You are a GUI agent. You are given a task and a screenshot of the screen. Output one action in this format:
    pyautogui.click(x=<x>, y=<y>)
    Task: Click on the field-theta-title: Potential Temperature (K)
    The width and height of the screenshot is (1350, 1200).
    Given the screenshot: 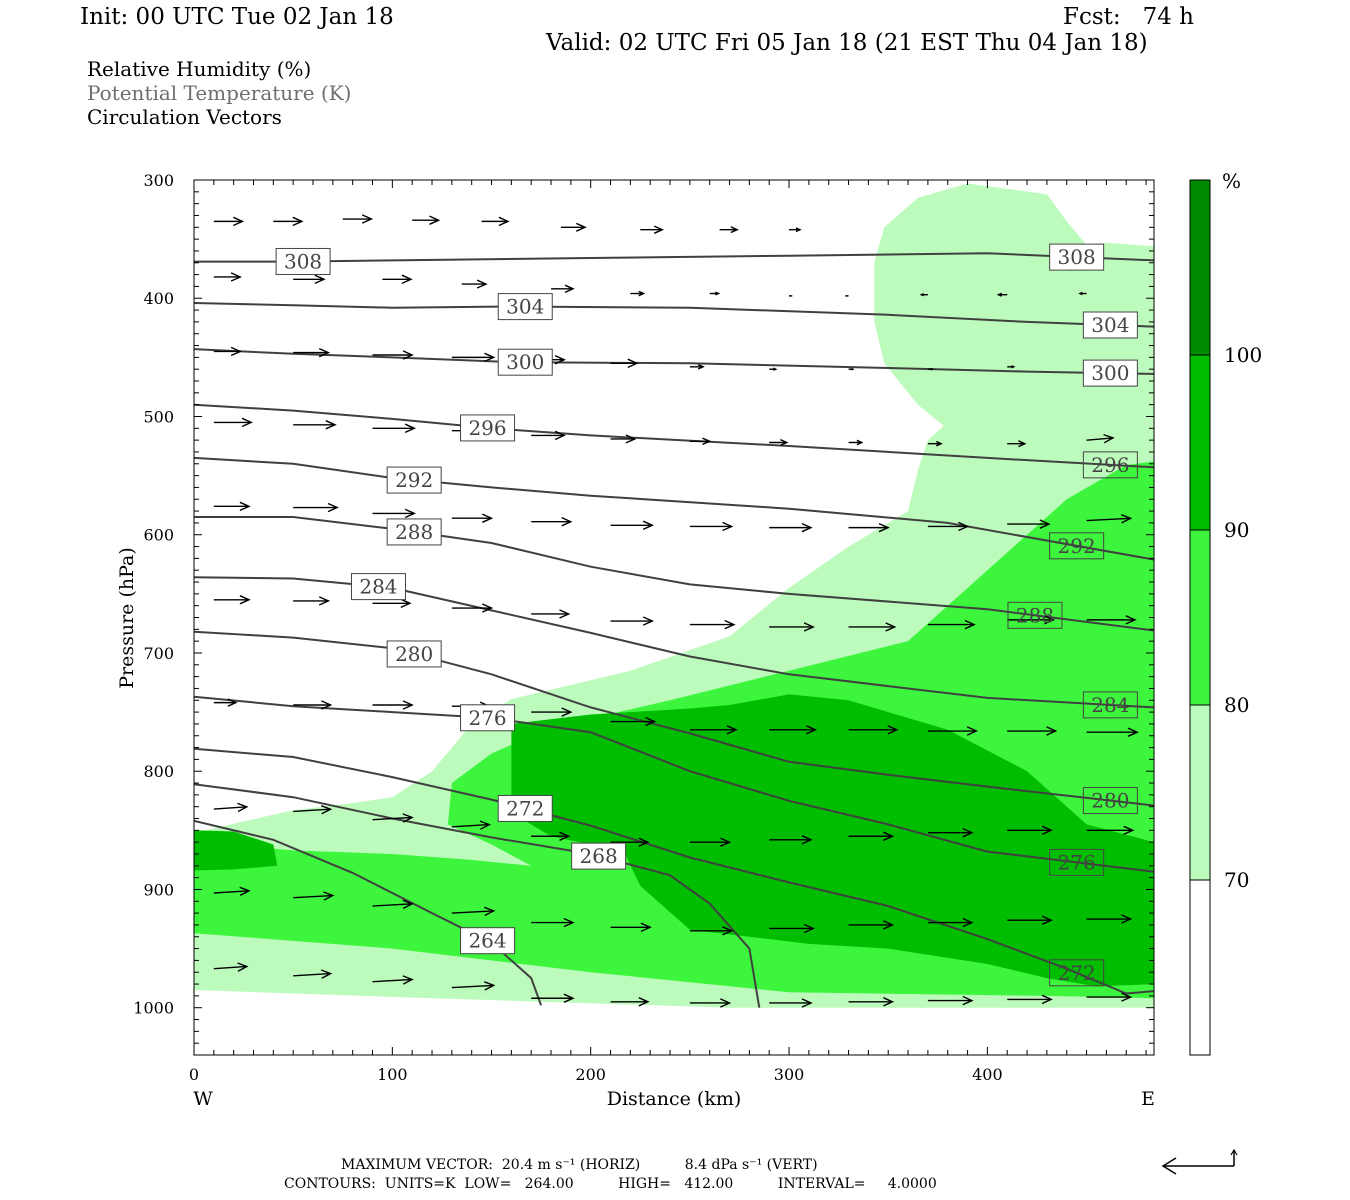 What is the action you would take?
    pyautogui.click(x=219, y=93)
    